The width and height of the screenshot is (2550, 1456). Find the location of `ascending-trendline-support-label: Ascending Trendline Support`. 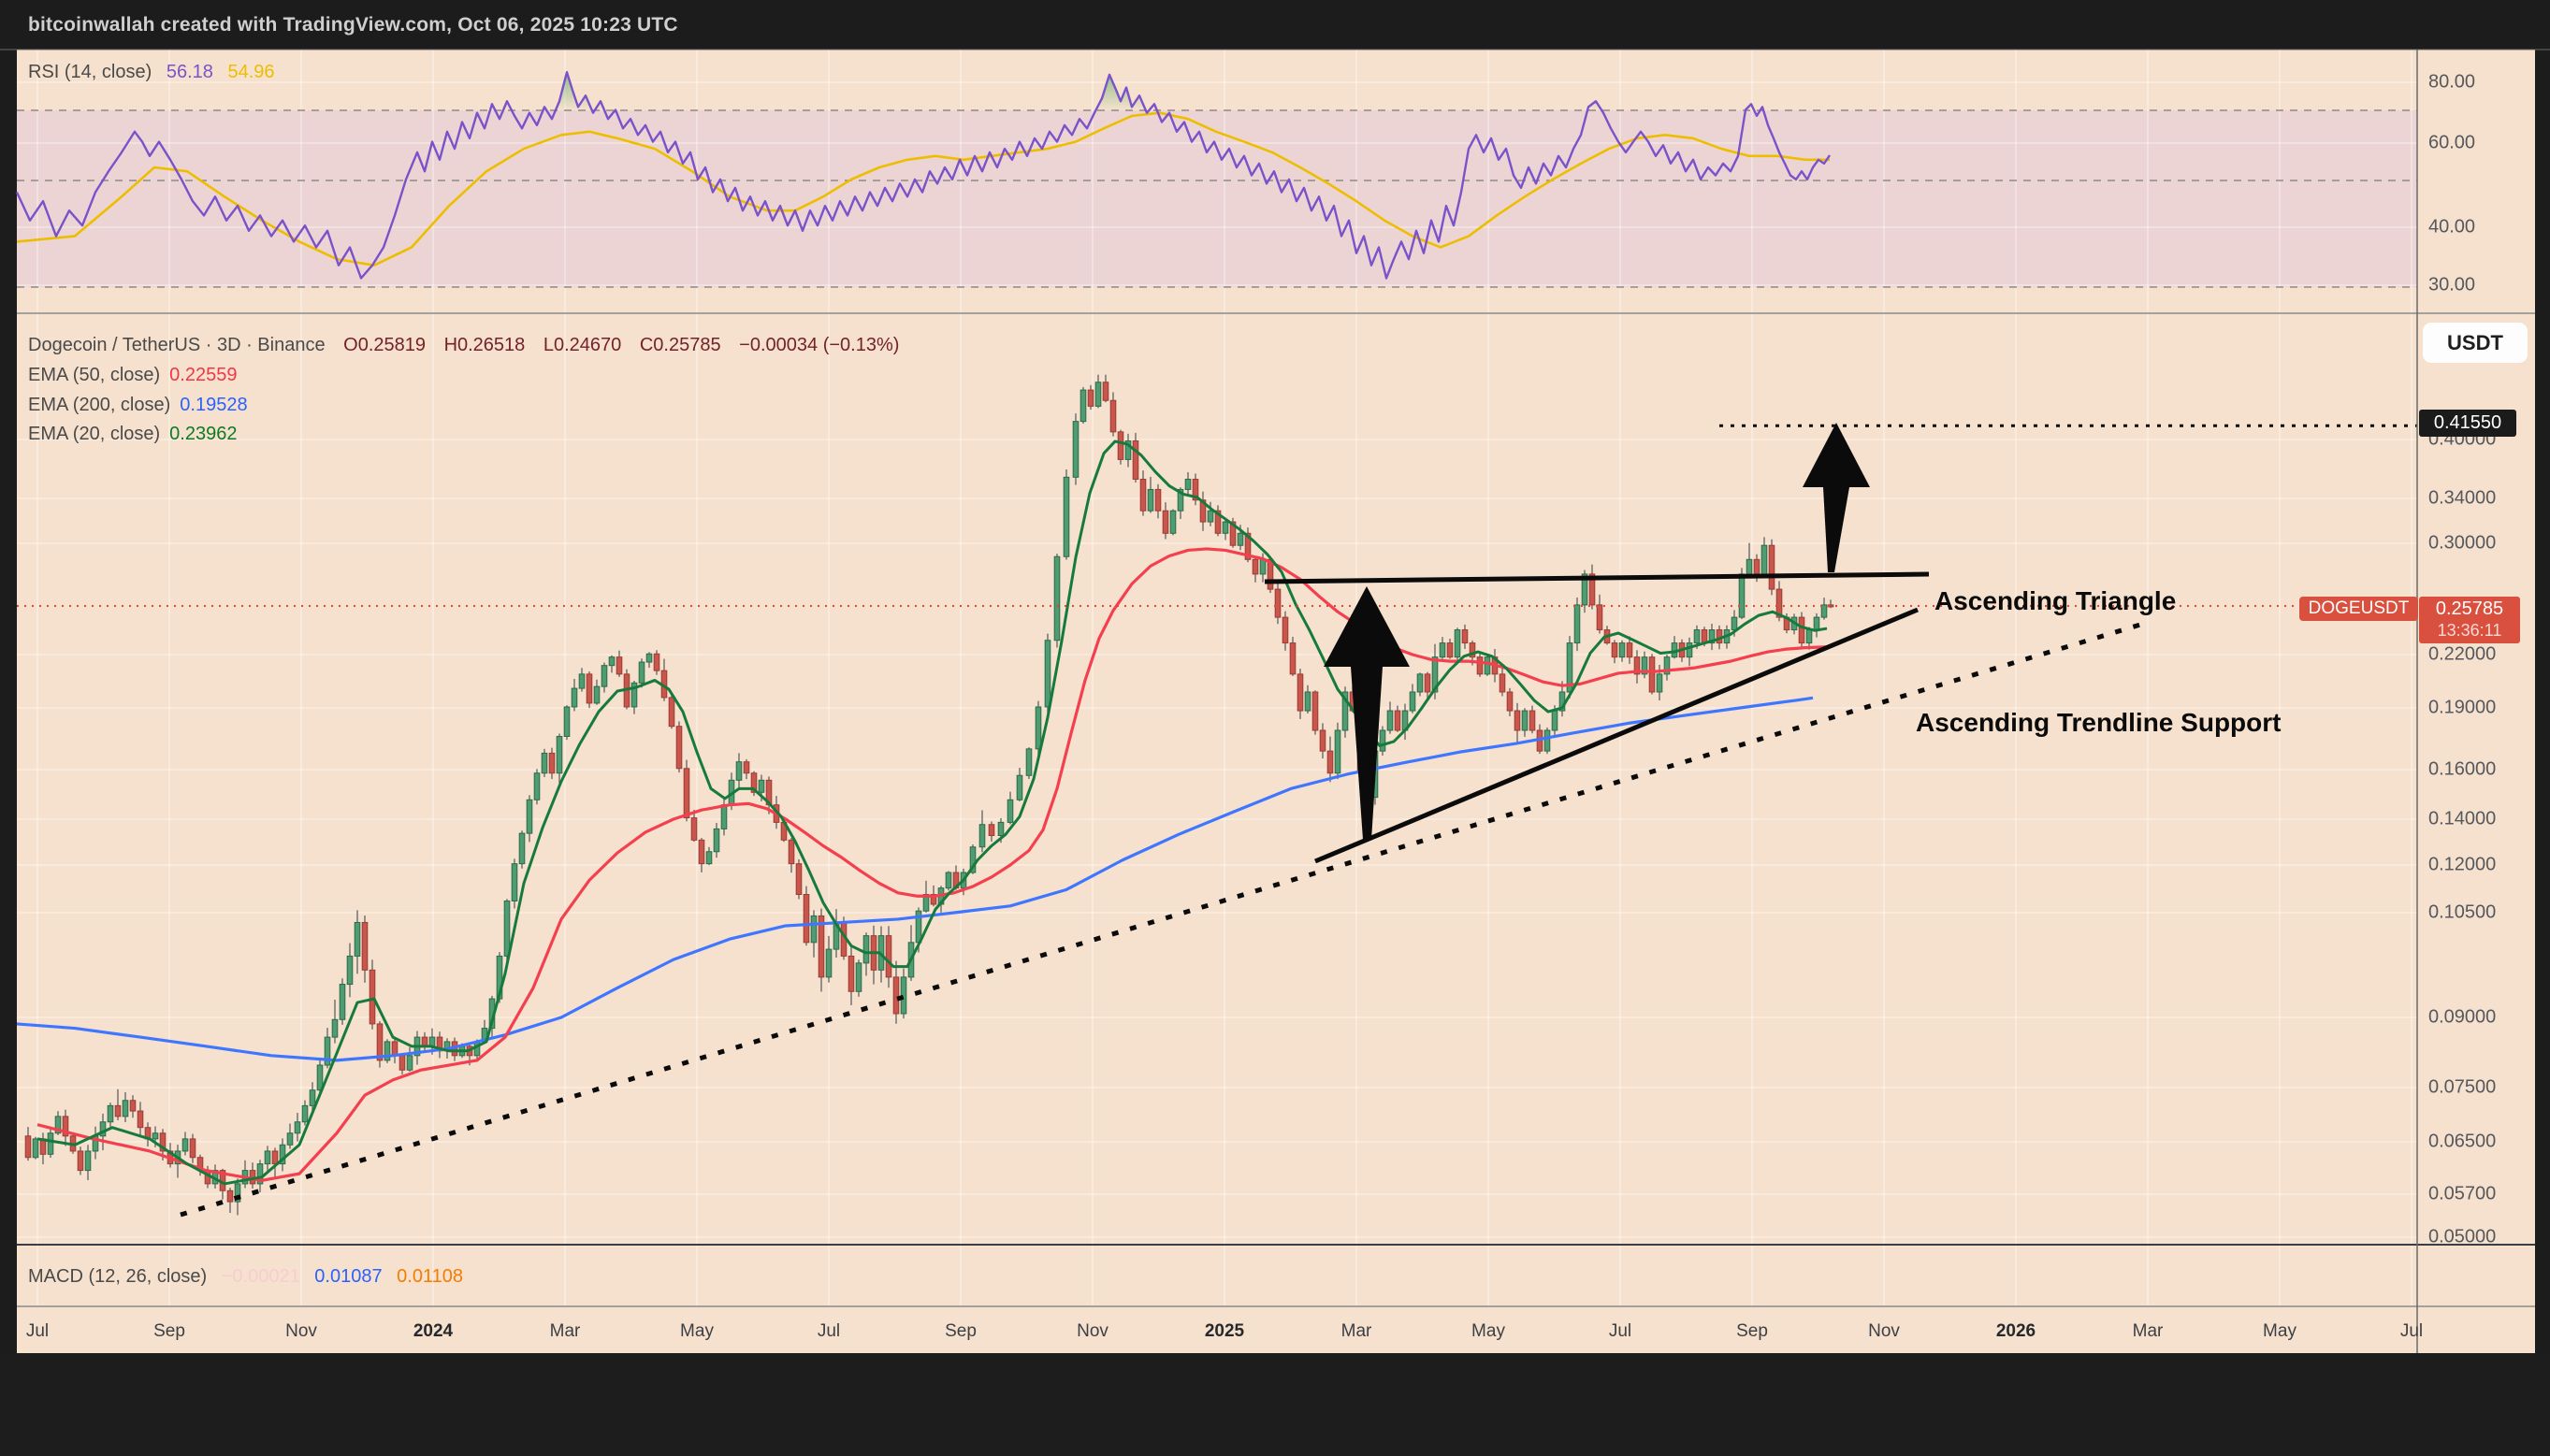

ascending-trendline-support-label: Ascending Trendline Support is located at coordinates (2099, 722).